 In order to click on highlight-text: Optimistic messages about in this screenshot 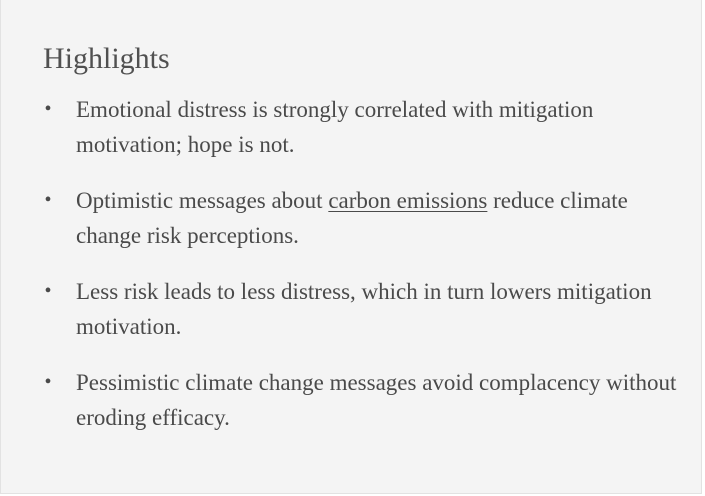, I will do `click(202, 200)`.